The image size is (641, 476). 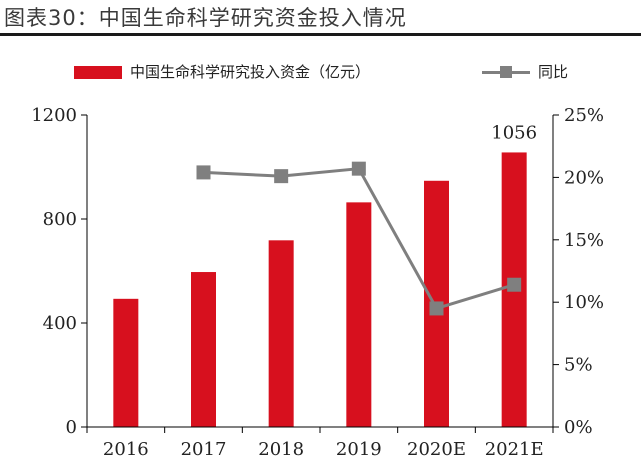 I want to click on yoy-marker-2020E, so click(x=436, y=308).